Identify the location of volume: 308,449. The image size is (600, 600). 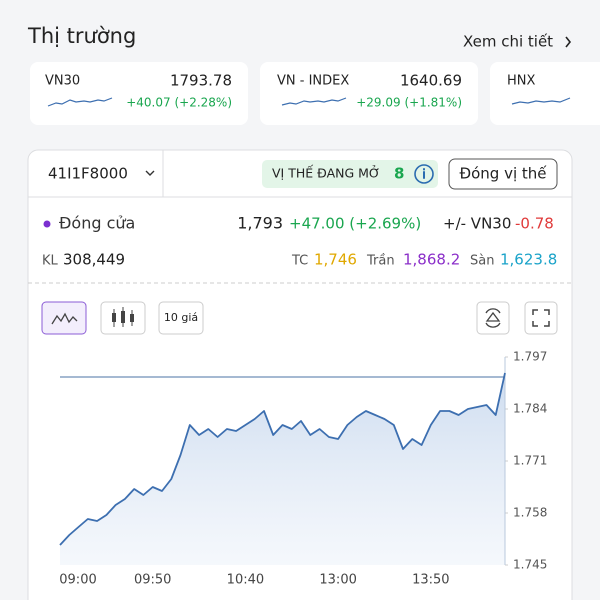
(94, 260).